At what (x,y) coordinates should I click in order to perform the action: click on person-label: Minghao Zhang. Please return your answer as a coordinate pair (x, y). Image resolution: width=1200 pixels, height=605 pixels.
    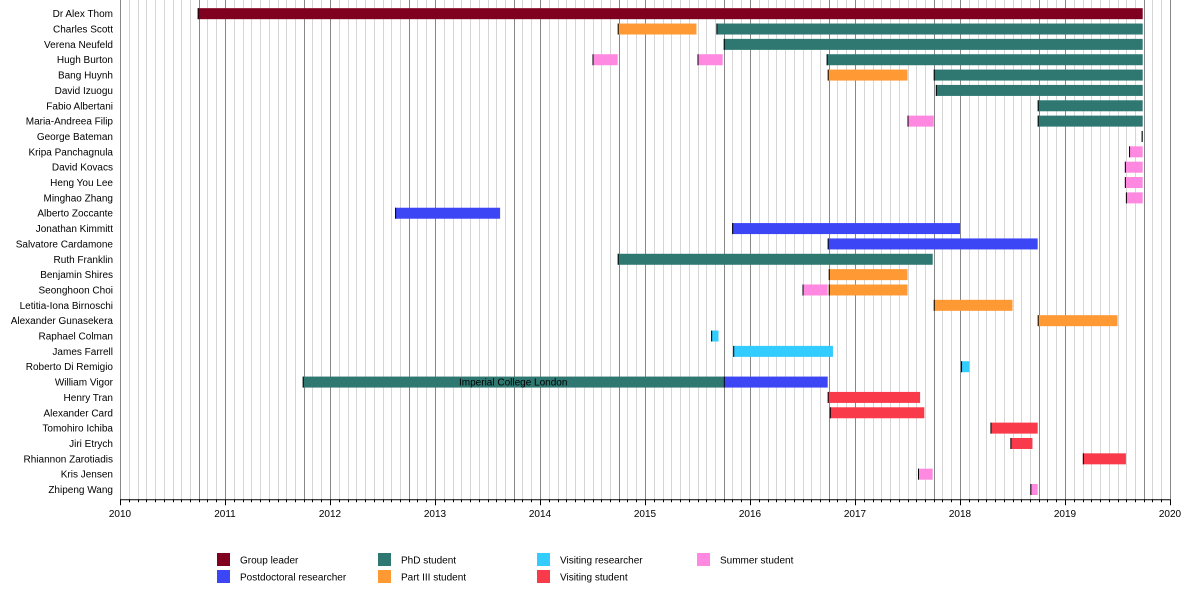
    Looking at the image, I should click on (79, 198).